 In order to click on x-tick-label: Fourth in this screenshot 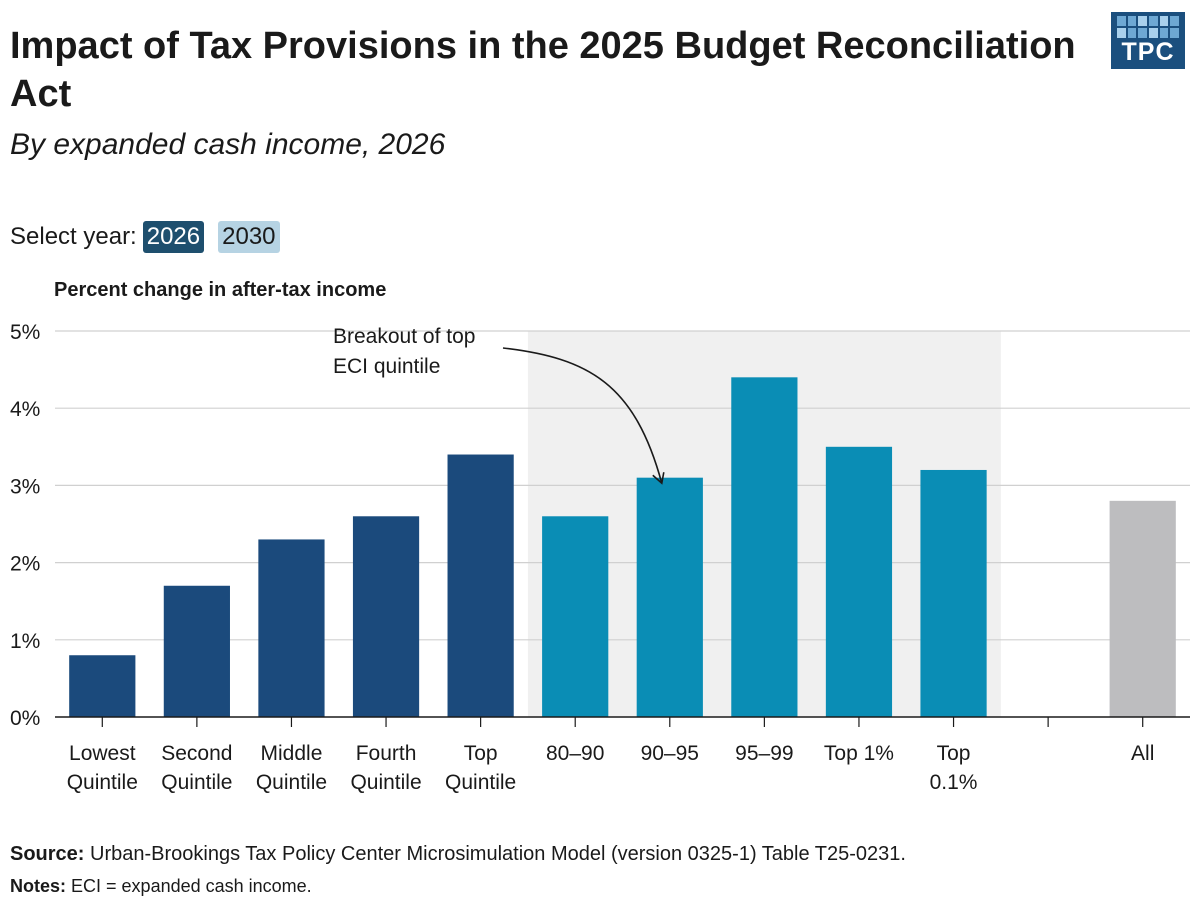, I will do `click(386, 753)`.